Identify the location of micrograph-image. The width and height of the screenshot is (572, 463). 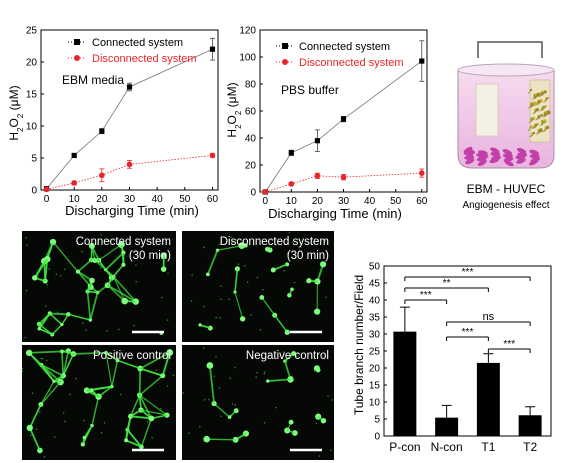
(258, 402).